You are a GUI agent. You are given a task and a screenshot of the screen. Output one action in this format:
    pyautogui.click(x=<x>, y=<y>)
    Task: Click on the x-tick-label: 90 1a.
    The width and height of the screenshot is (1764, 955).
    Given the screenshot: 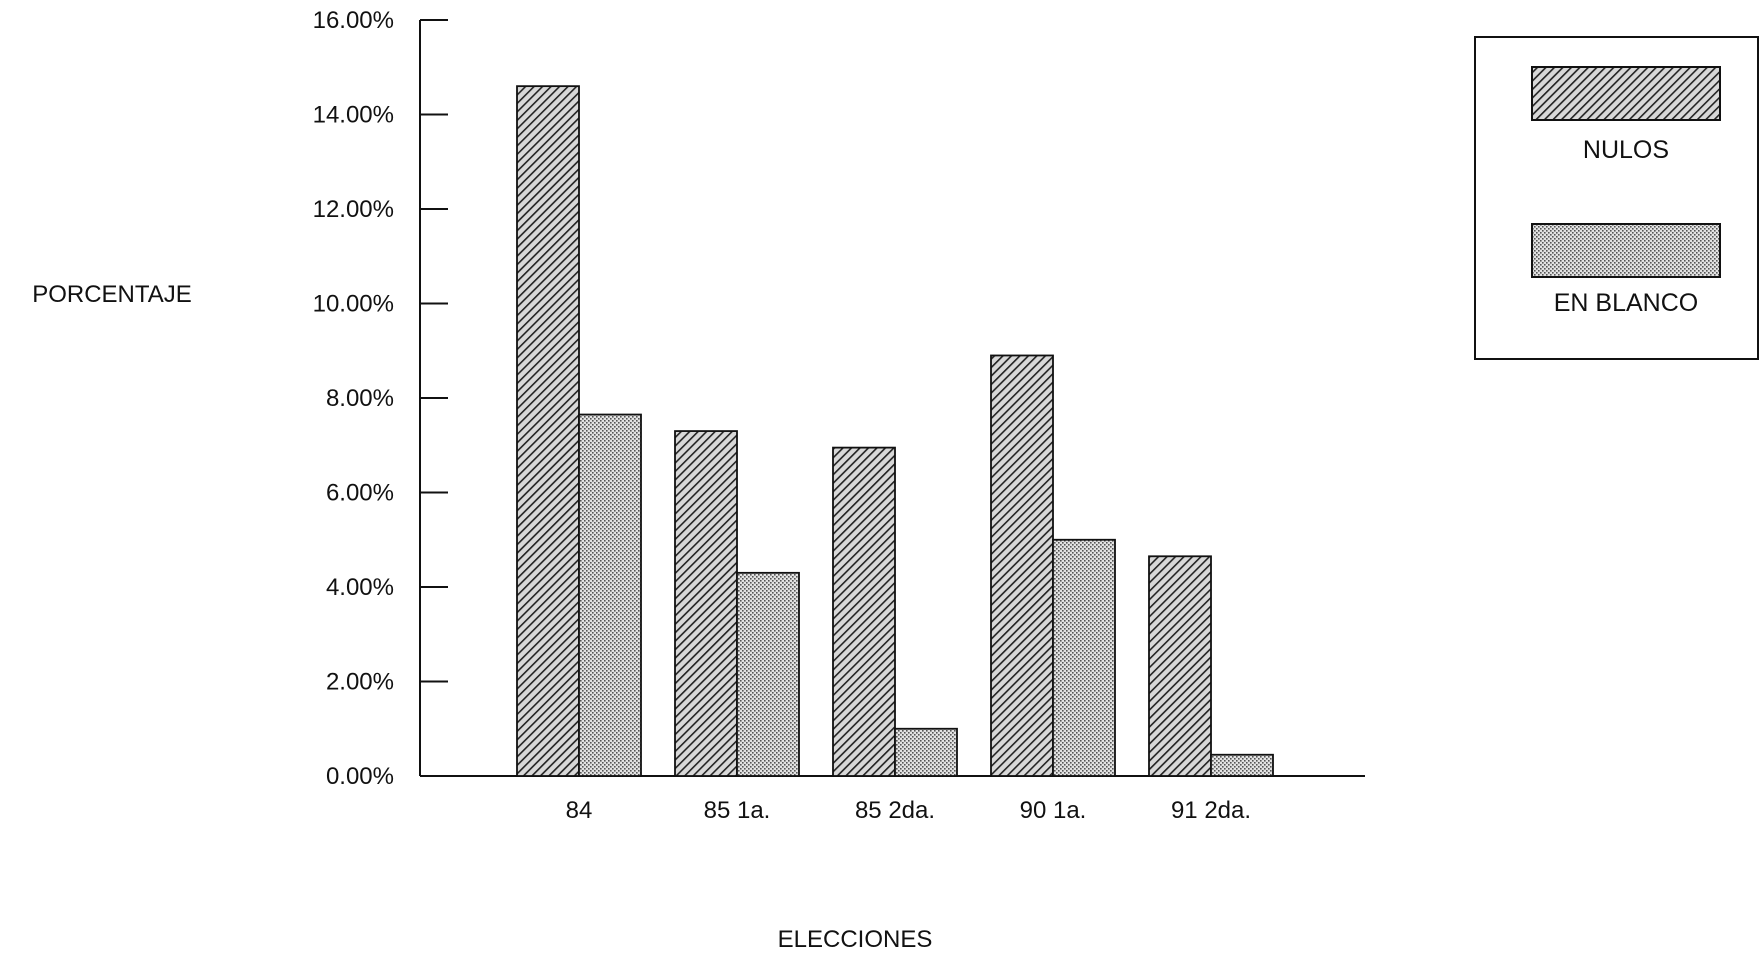 What is the action you would take?
    pyautogui.click(x=1053, y=810)
    